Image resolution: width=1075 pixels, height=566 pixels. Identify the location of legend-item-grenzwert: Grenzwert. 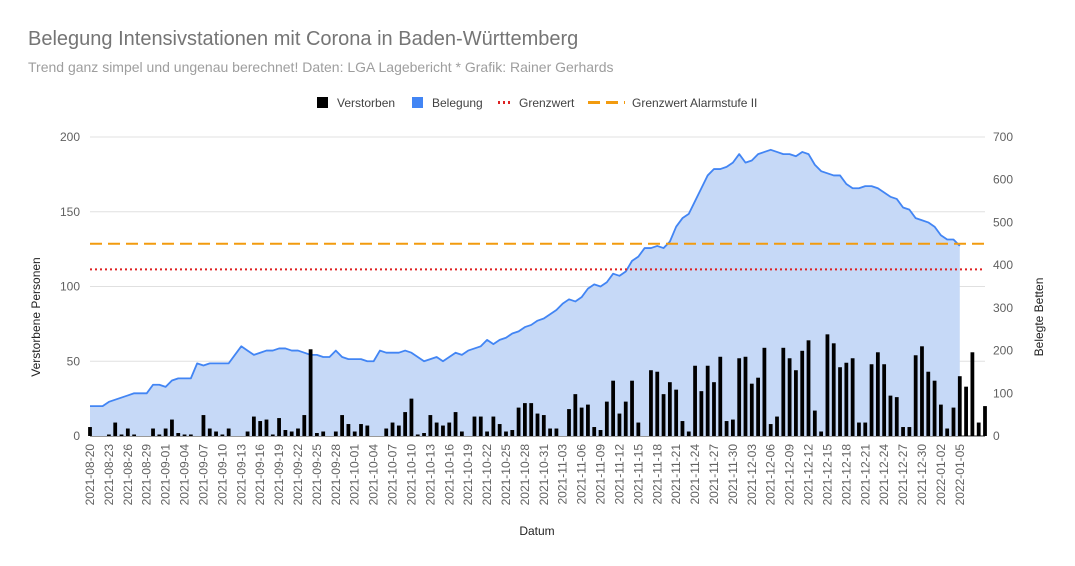
(536, 103).